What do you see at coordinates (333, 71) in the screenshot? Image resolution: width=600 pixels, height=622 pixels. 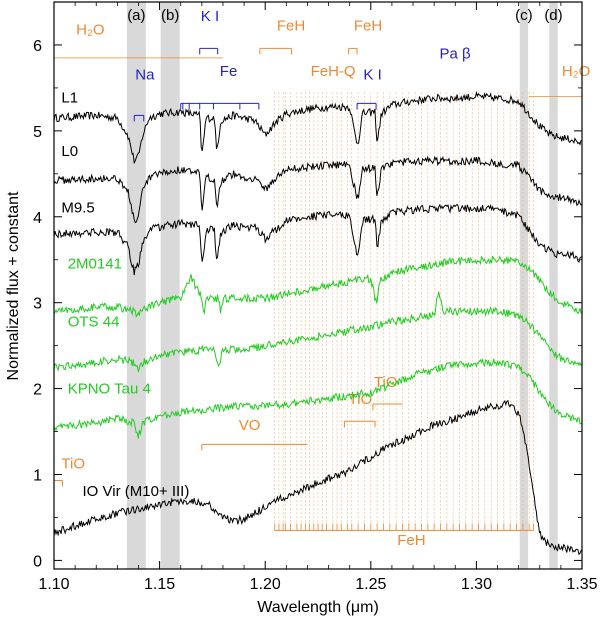 I see `feature-label: FeH-Q` at bounding box center [333, 71].